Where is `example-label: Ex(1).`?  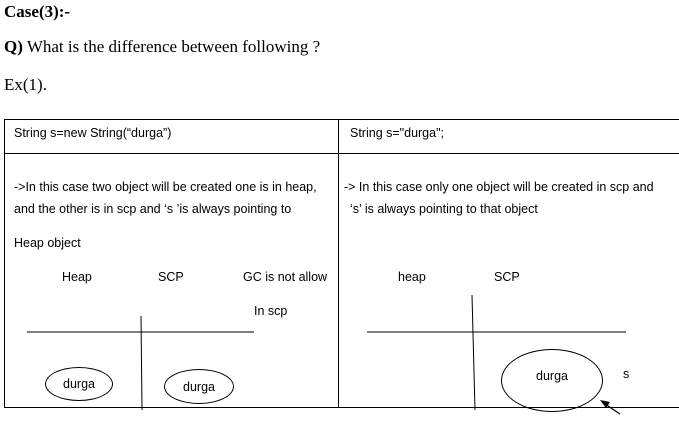
example-label: Ex(1). is located at coordinates (25, 84).